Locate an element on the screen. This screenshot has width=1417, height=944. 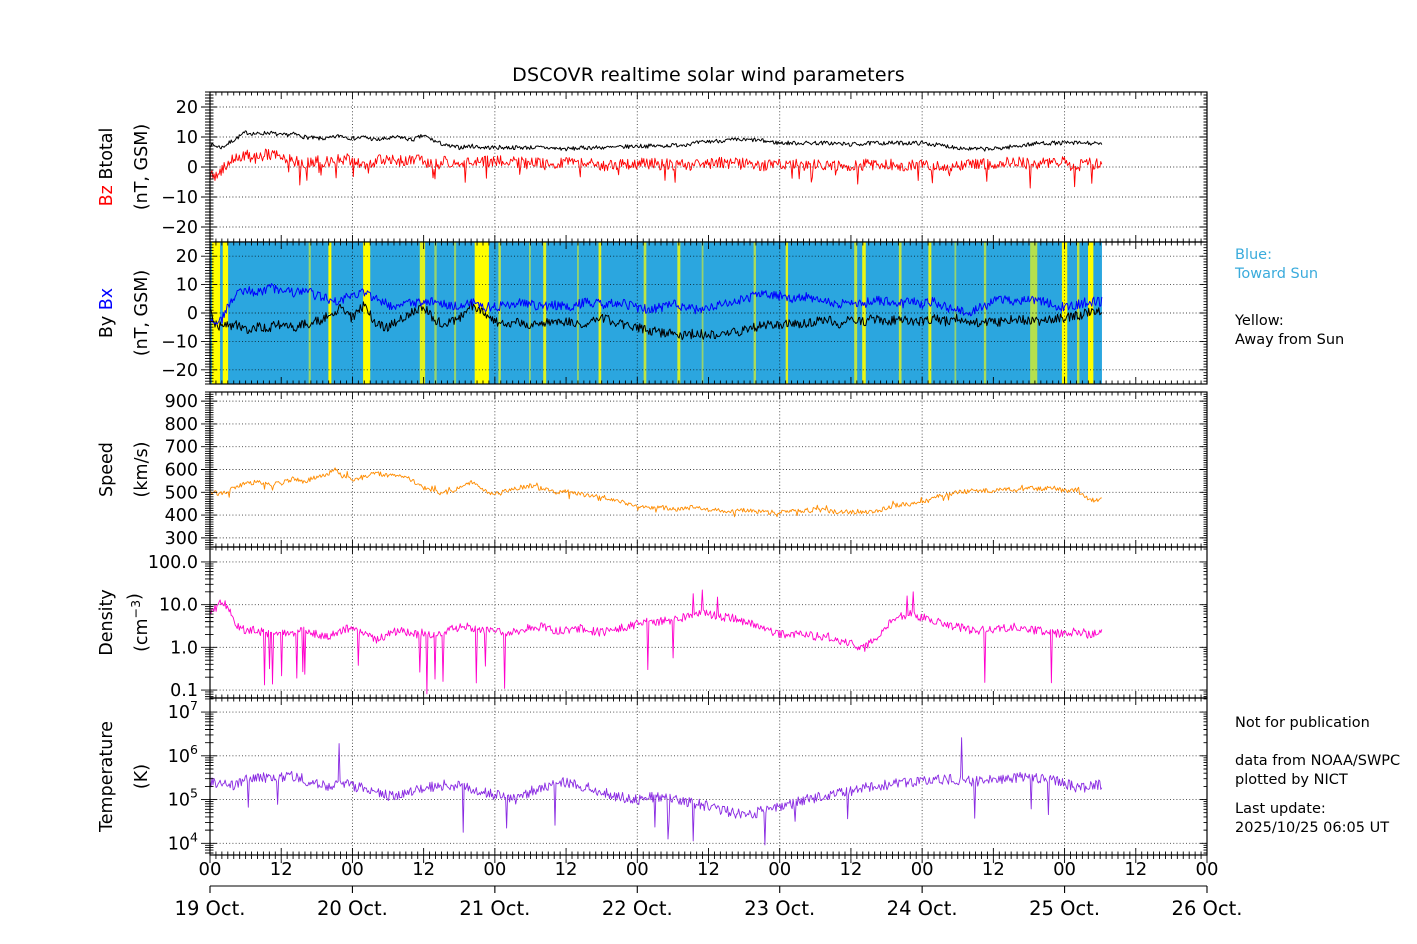
day-tick-label: 23 Oct. is located at coordinates (779, 908).